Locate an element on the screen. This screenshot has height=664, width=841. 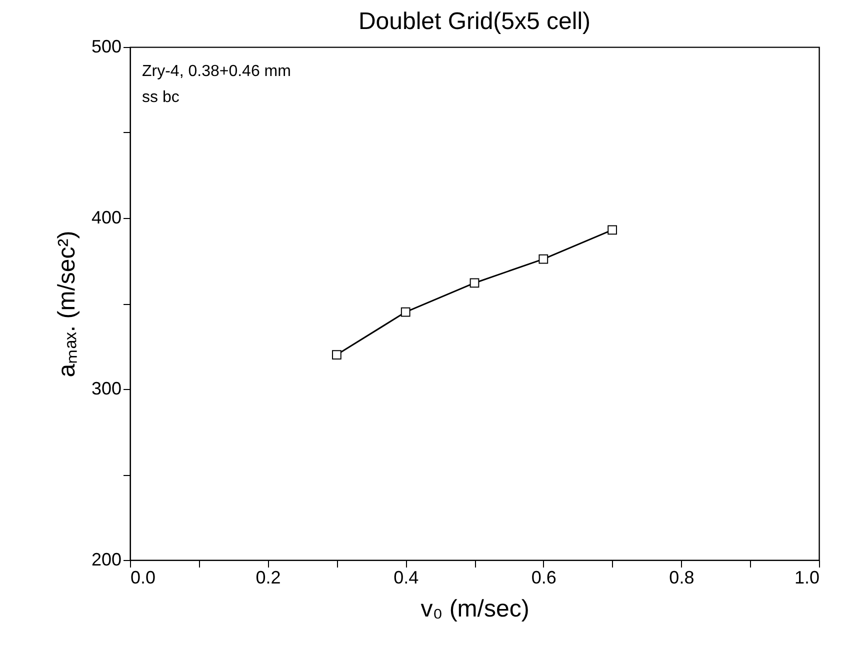
x-tick-label: 0.0 is located at coordinates (143, 578).